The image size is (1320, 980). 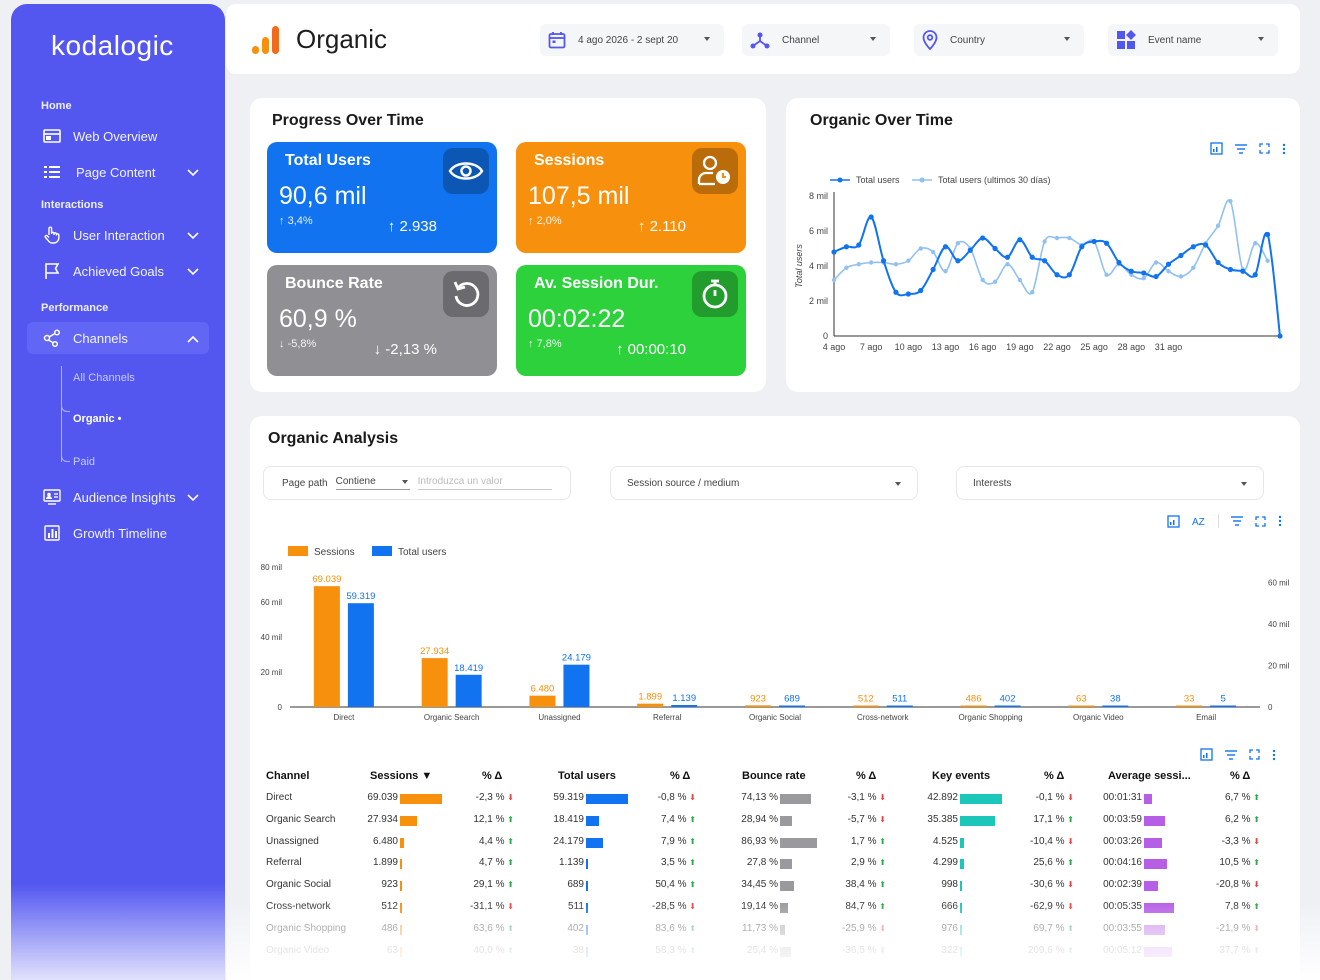 I want to click on cell-sessions-bar, so click(x=401, y=951).